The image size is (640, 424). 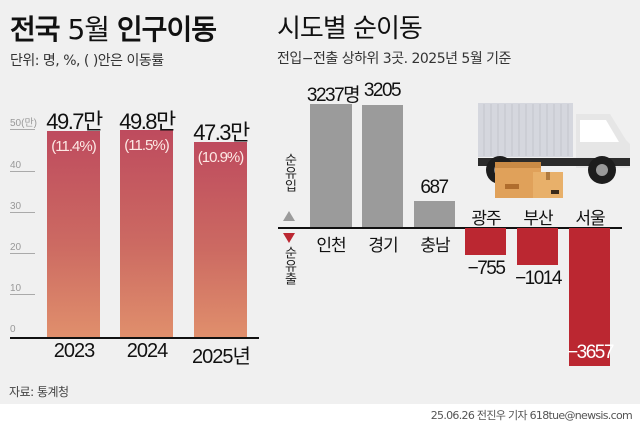 What do you see at coordinates (166, 29) in the screenshot?
I see `title-part-migration: 인구이동` at bounding box center [166, 29].